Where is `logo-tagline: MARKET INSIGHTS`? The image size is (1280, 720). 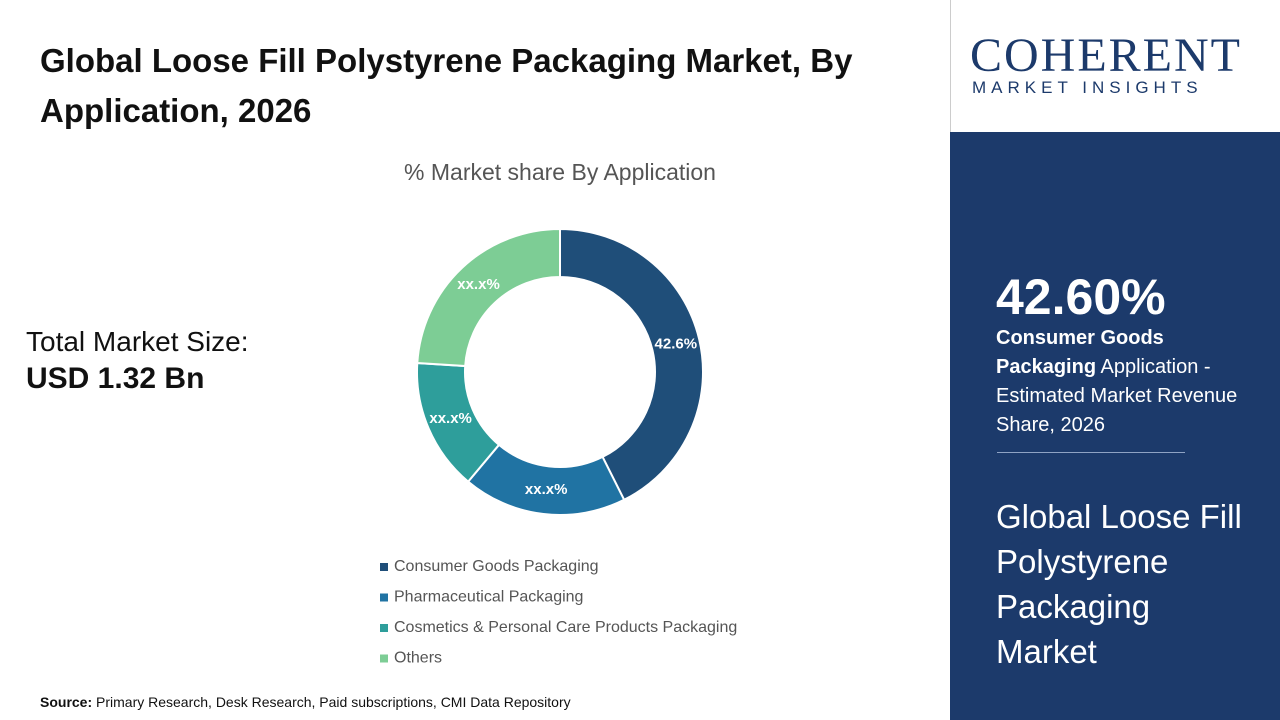
logo-tagline: MARKET INSIGHTS is located at coordinates (1087, 87).